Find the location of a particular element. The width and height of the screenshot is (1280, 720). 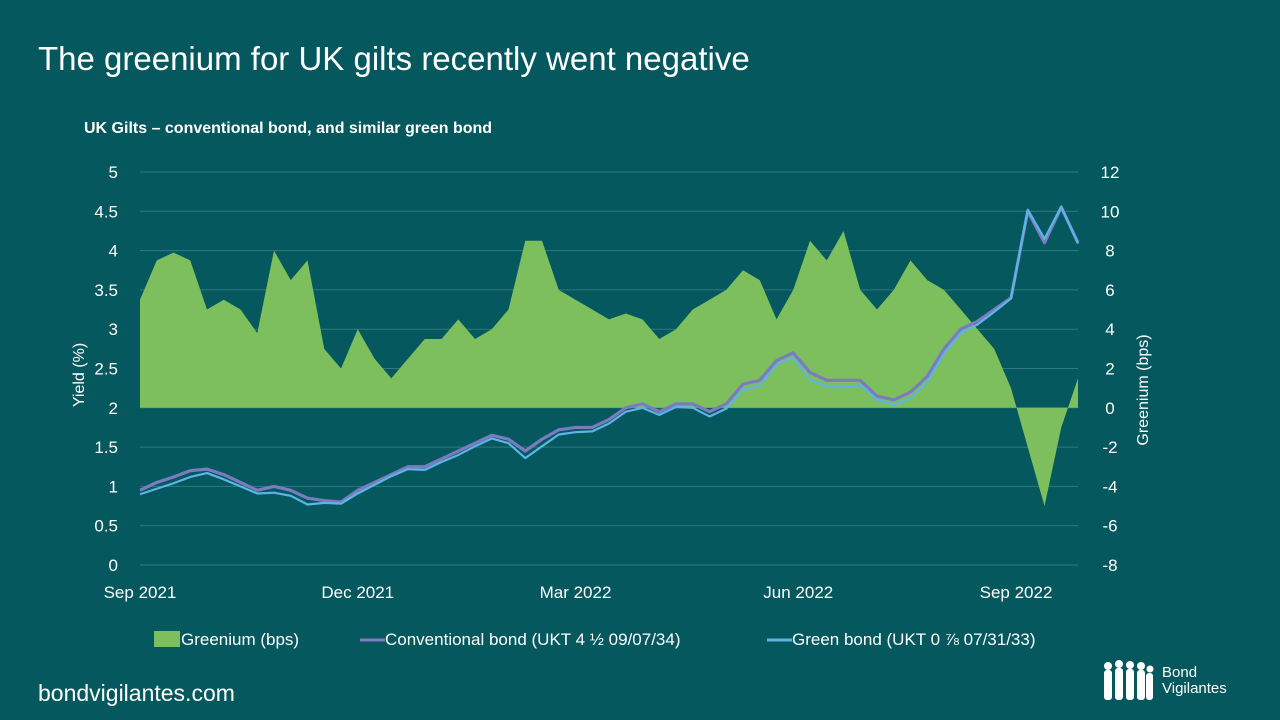

y-left-tick-label: 2.5 is located at coordinates (106, 369).